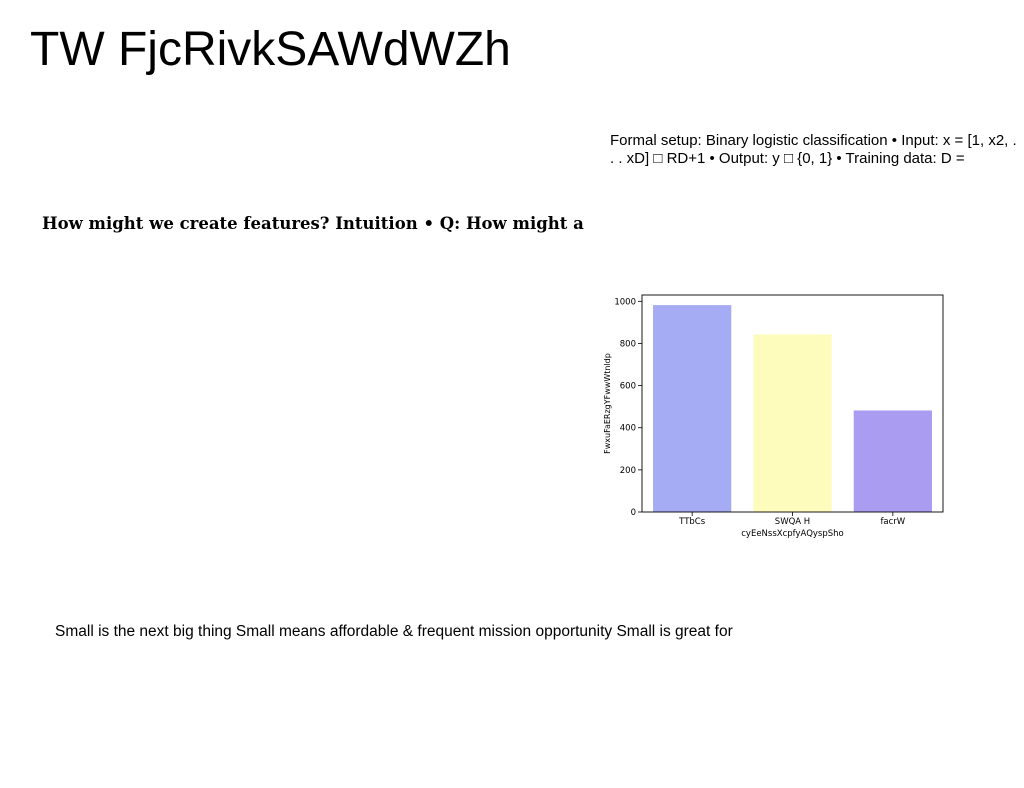 This screenshot has height=788, width=1024. What do you see at coordinates (792, 522) in the screenshot?
I see `x-tick-label-1: SWQA H` at bounding box center [792, 522].